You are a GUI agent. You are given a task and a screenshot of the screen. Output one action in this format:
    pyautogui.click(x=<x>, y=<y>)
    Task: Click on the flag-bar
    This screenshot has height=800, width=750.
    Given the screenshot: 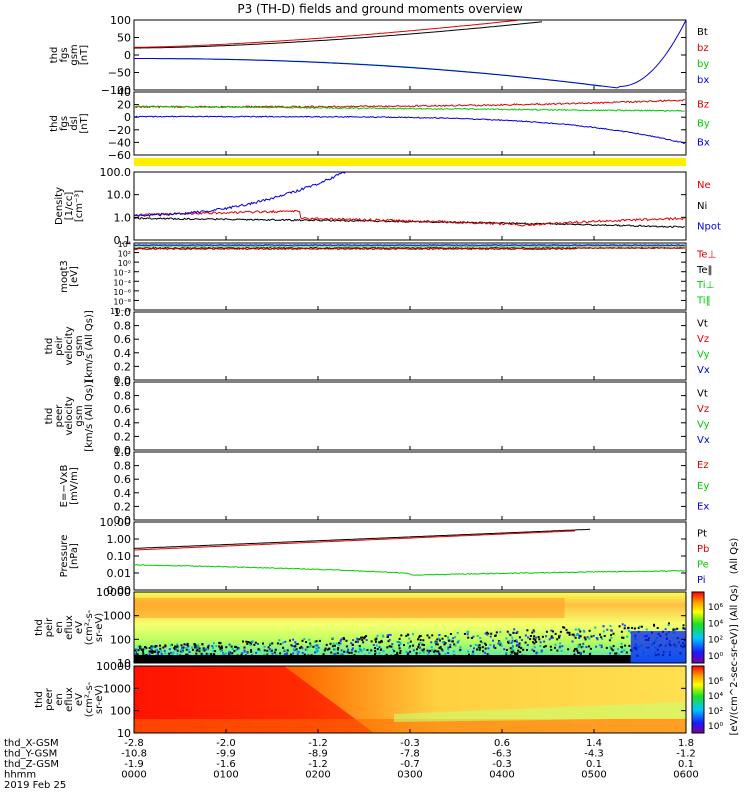 What is the action you would take?
    pyautogui.click(x=410, y=162)
    